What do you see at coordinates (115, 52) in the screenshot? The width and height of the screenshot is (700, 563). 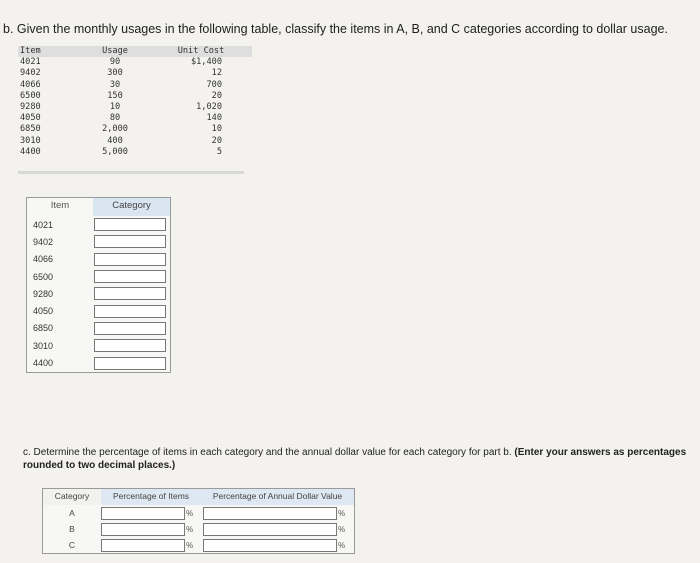 I see `header-usage: Usage` at bounding box center [115, 52].